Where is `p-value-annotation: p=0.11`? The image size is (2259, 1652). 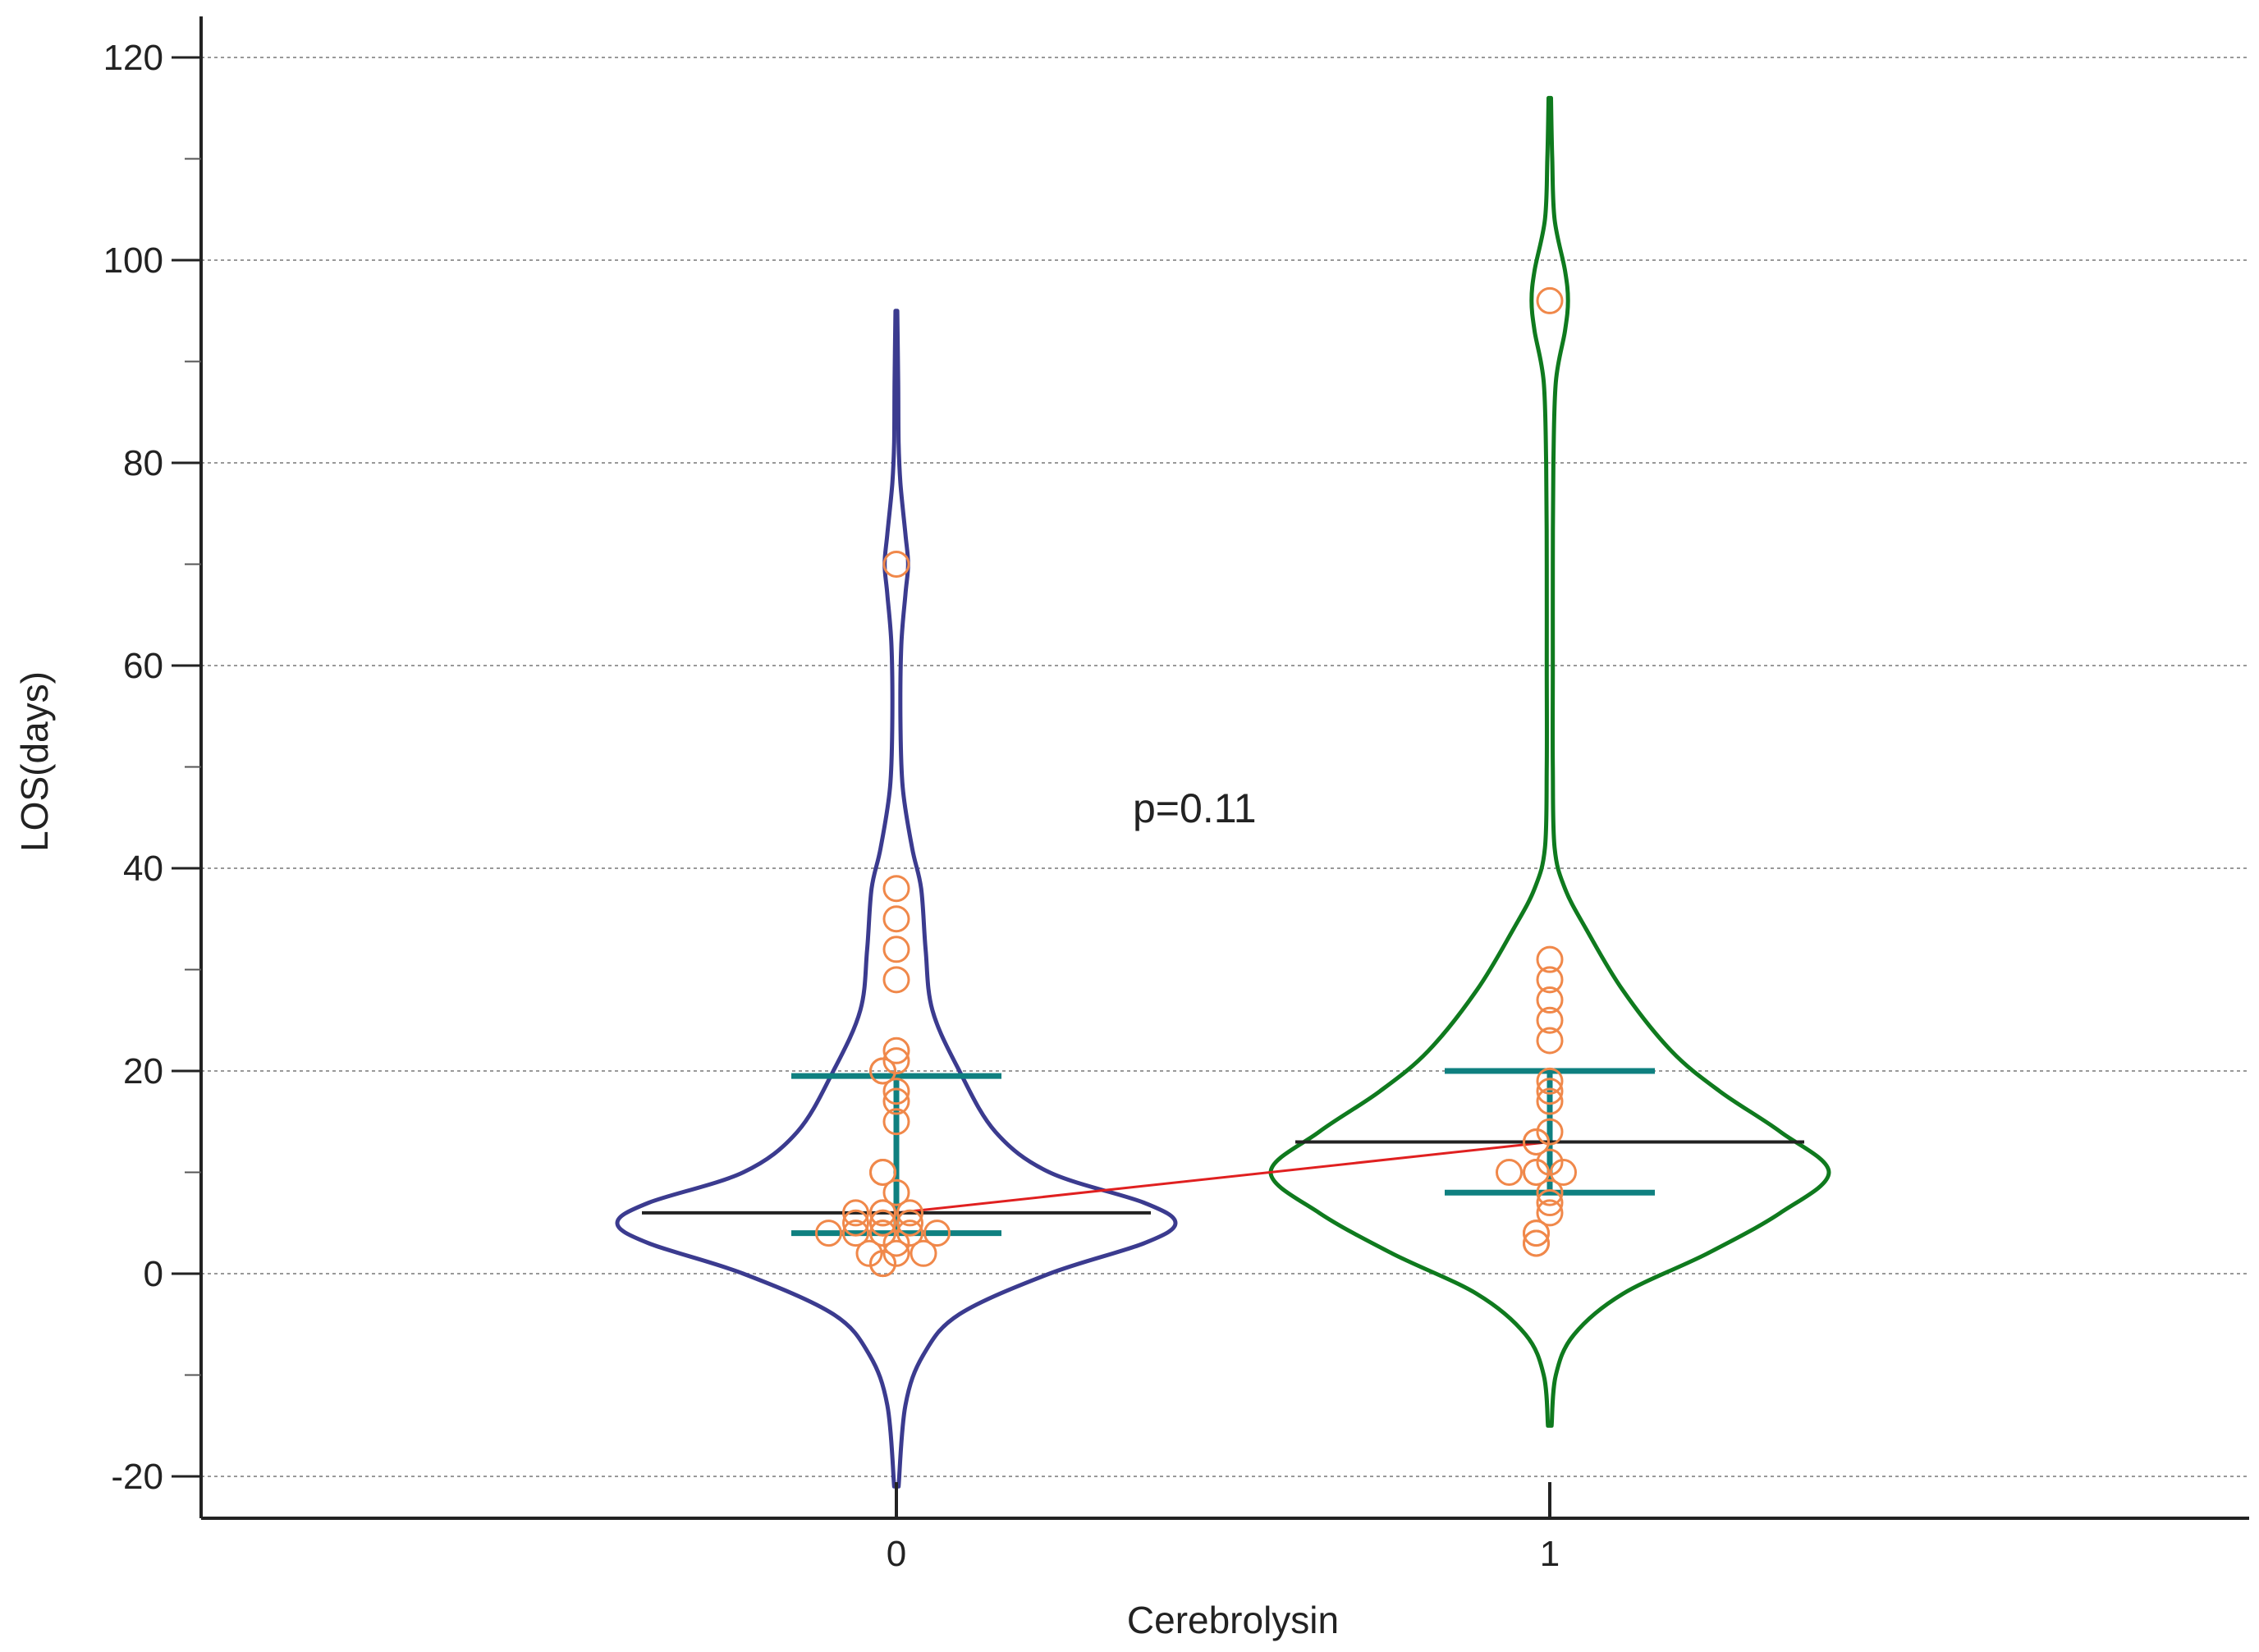 p-value-annotation: p=0.11 is located at coordinates (1195, 808).